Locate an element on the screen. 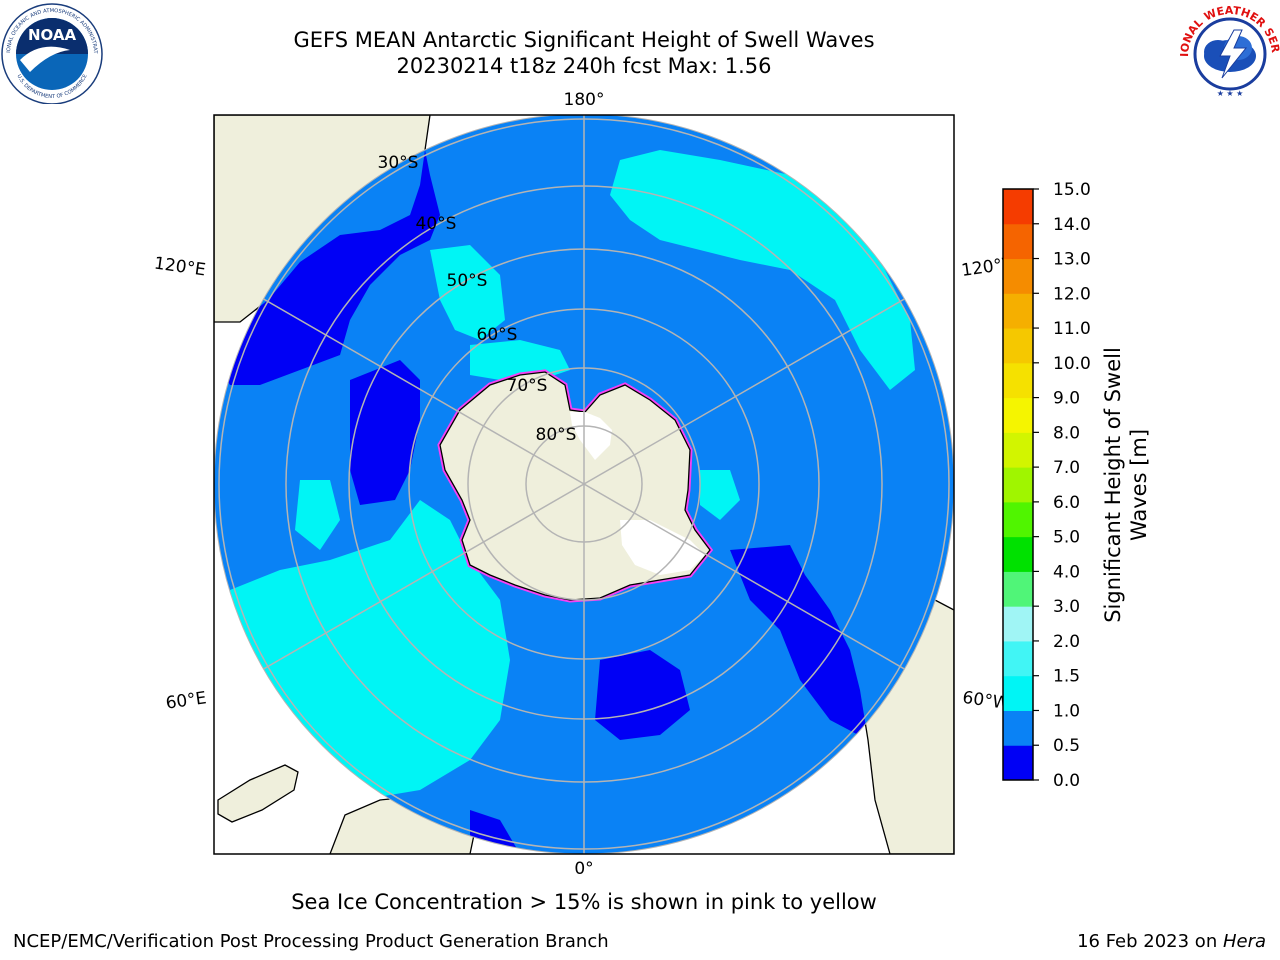 This screenshot has height=960, width=1280. colorbar-tick-label: 11.0 is located at coordinates (1072, 329).